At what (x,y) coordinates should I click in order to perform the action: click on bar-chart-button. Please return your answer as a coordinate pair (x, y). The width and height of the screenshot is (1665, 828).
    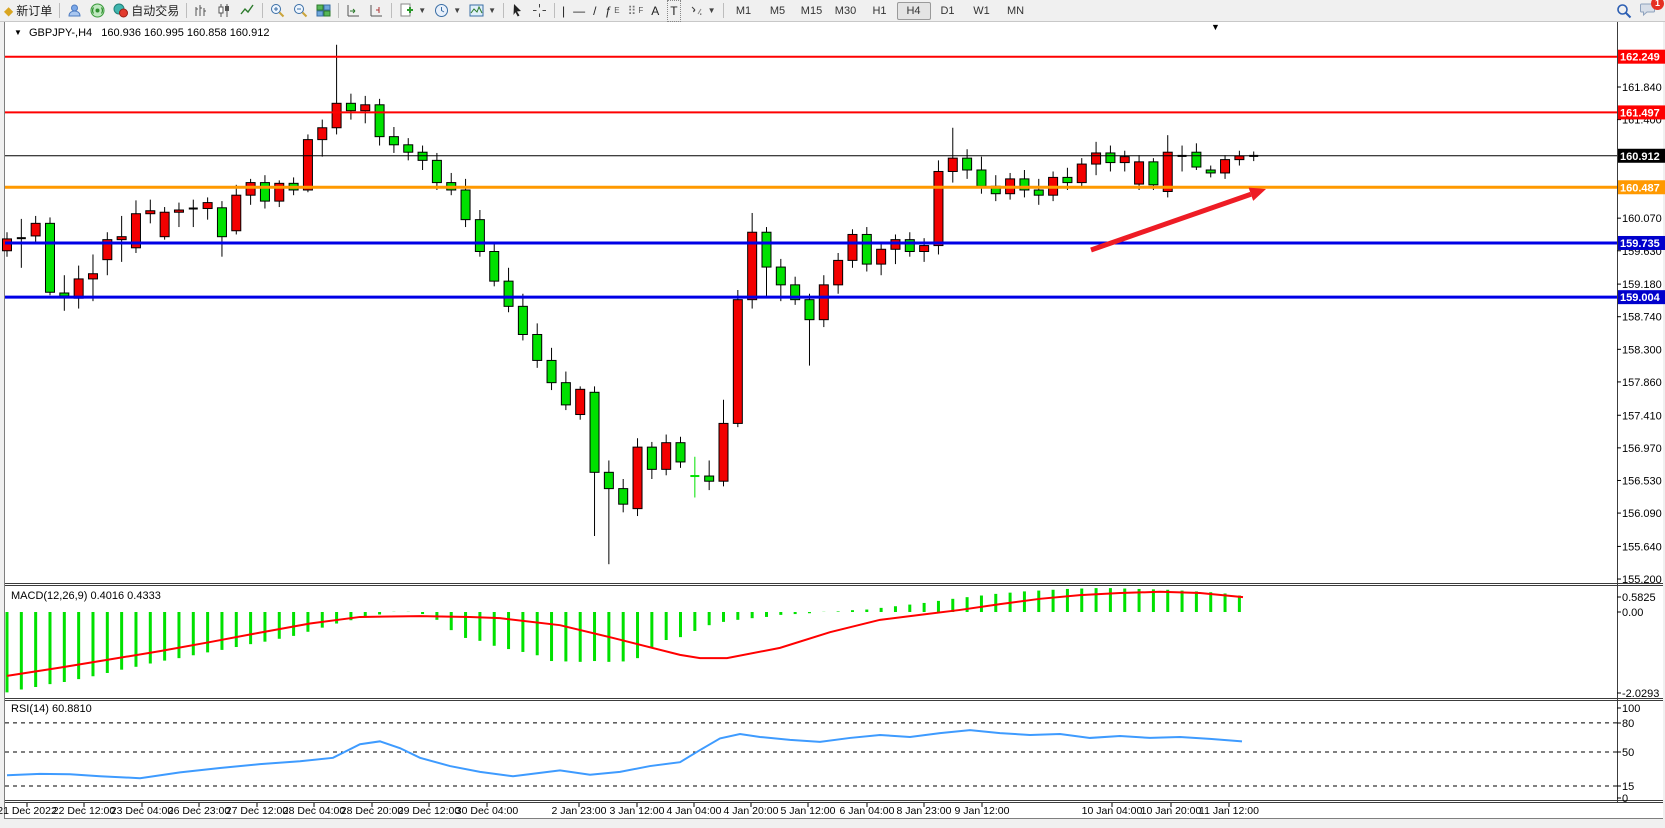
    Looking at the image, I should click on (201, 11).